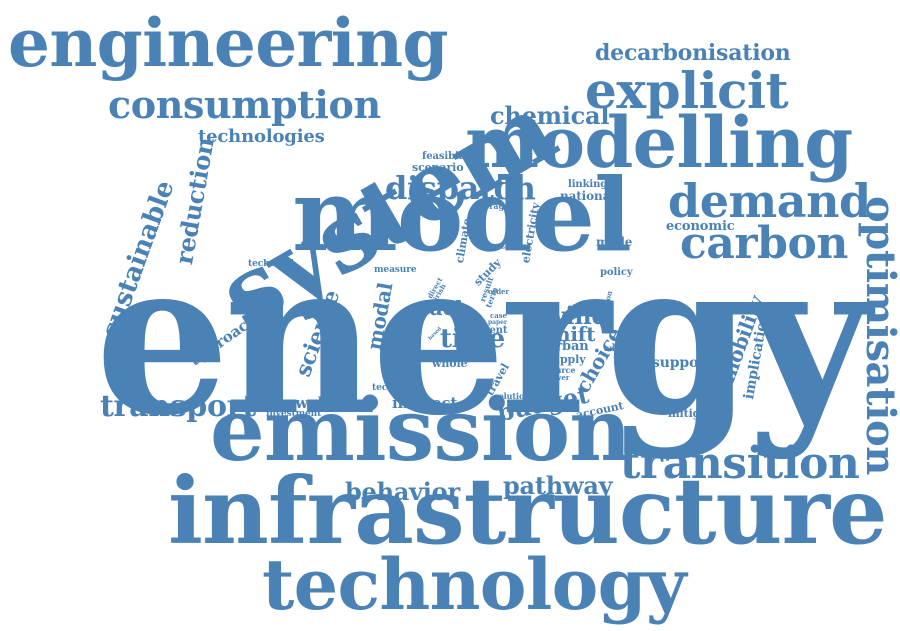 The height and width of the screenshot is (631, 900). What do you see at coordinates (587, 196) in the screenshot?
I see `word-national: national` at bounding box center [587, 196].